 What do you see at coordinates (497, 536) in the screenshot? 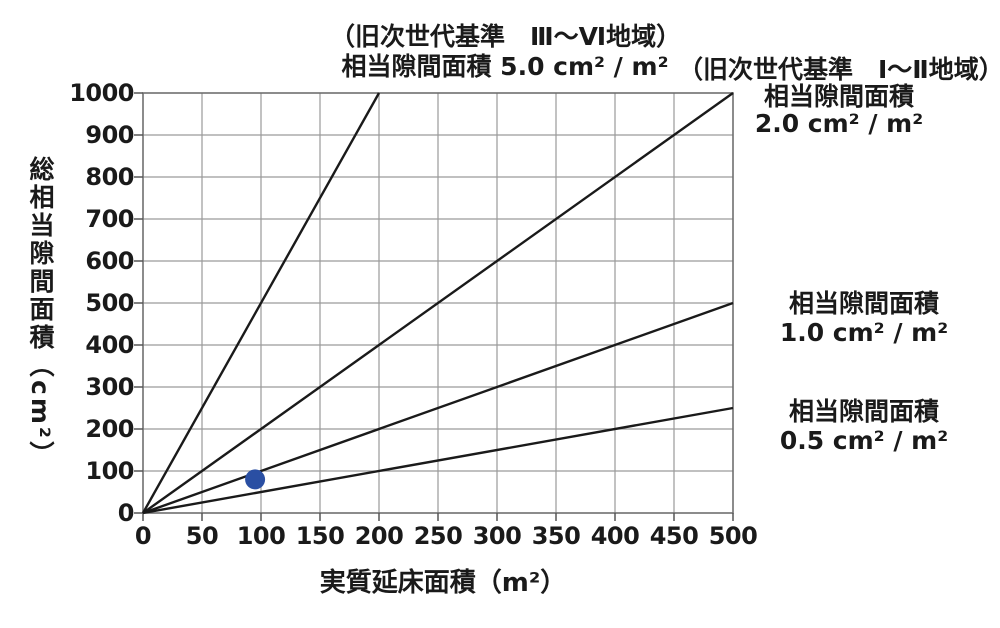
I see `x-tick-label: 300` at bounding box center [497, 536].